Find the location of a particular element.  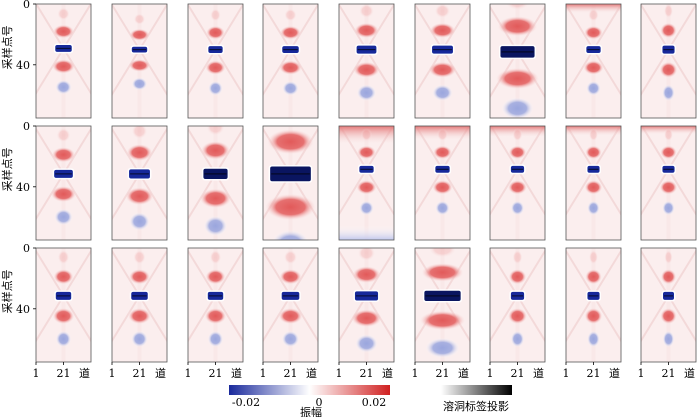

panel-r0-c7 is located at coordinates (593, 61).